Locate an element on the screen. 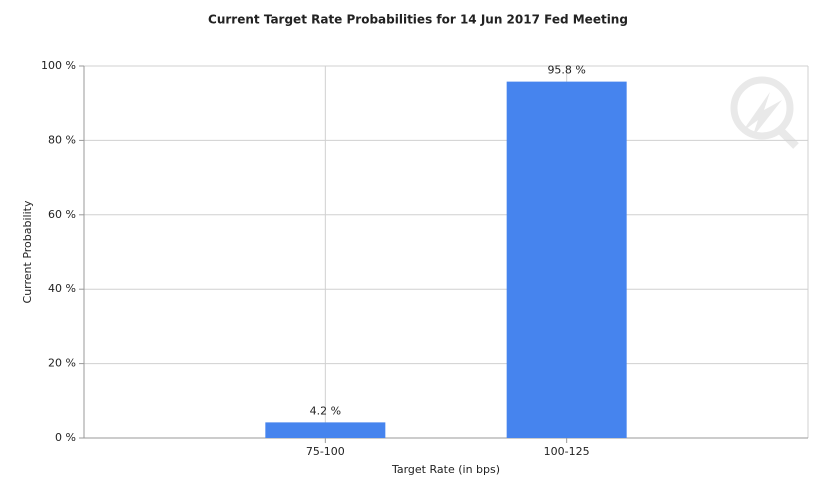  y-tick-label: 60 % is located at coordinates (62, 214).